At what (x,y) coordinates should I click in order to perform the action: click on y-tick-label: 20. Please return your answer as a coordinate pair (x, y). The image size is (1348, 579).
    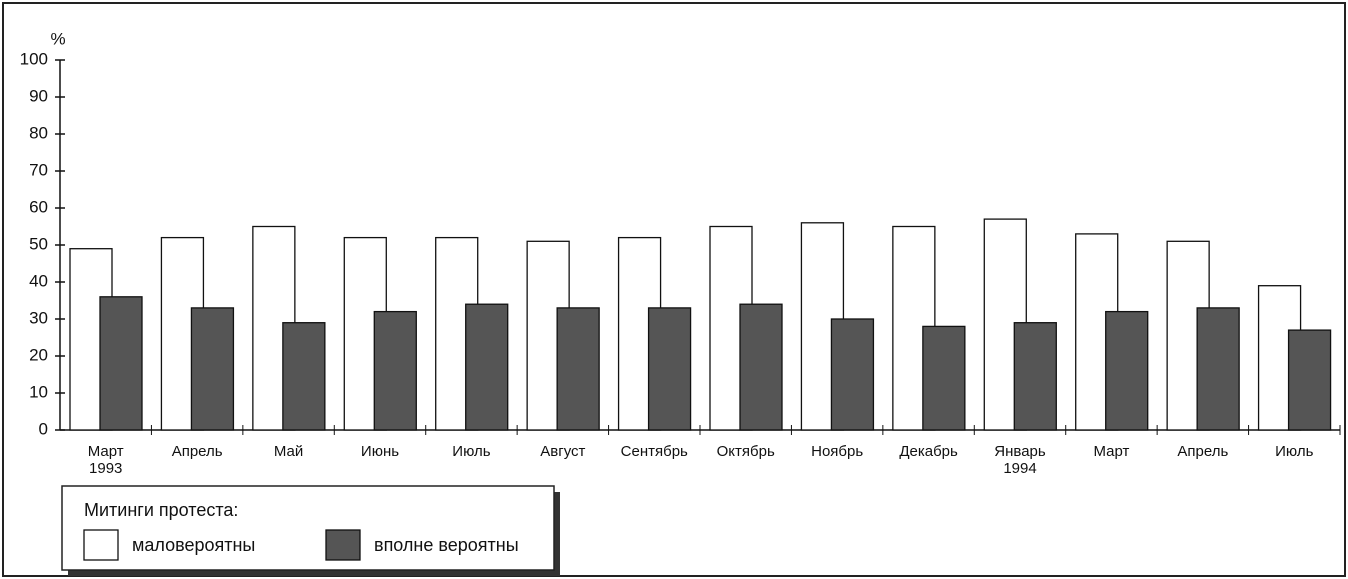
    Looking at the image, I should click on (38, 354).